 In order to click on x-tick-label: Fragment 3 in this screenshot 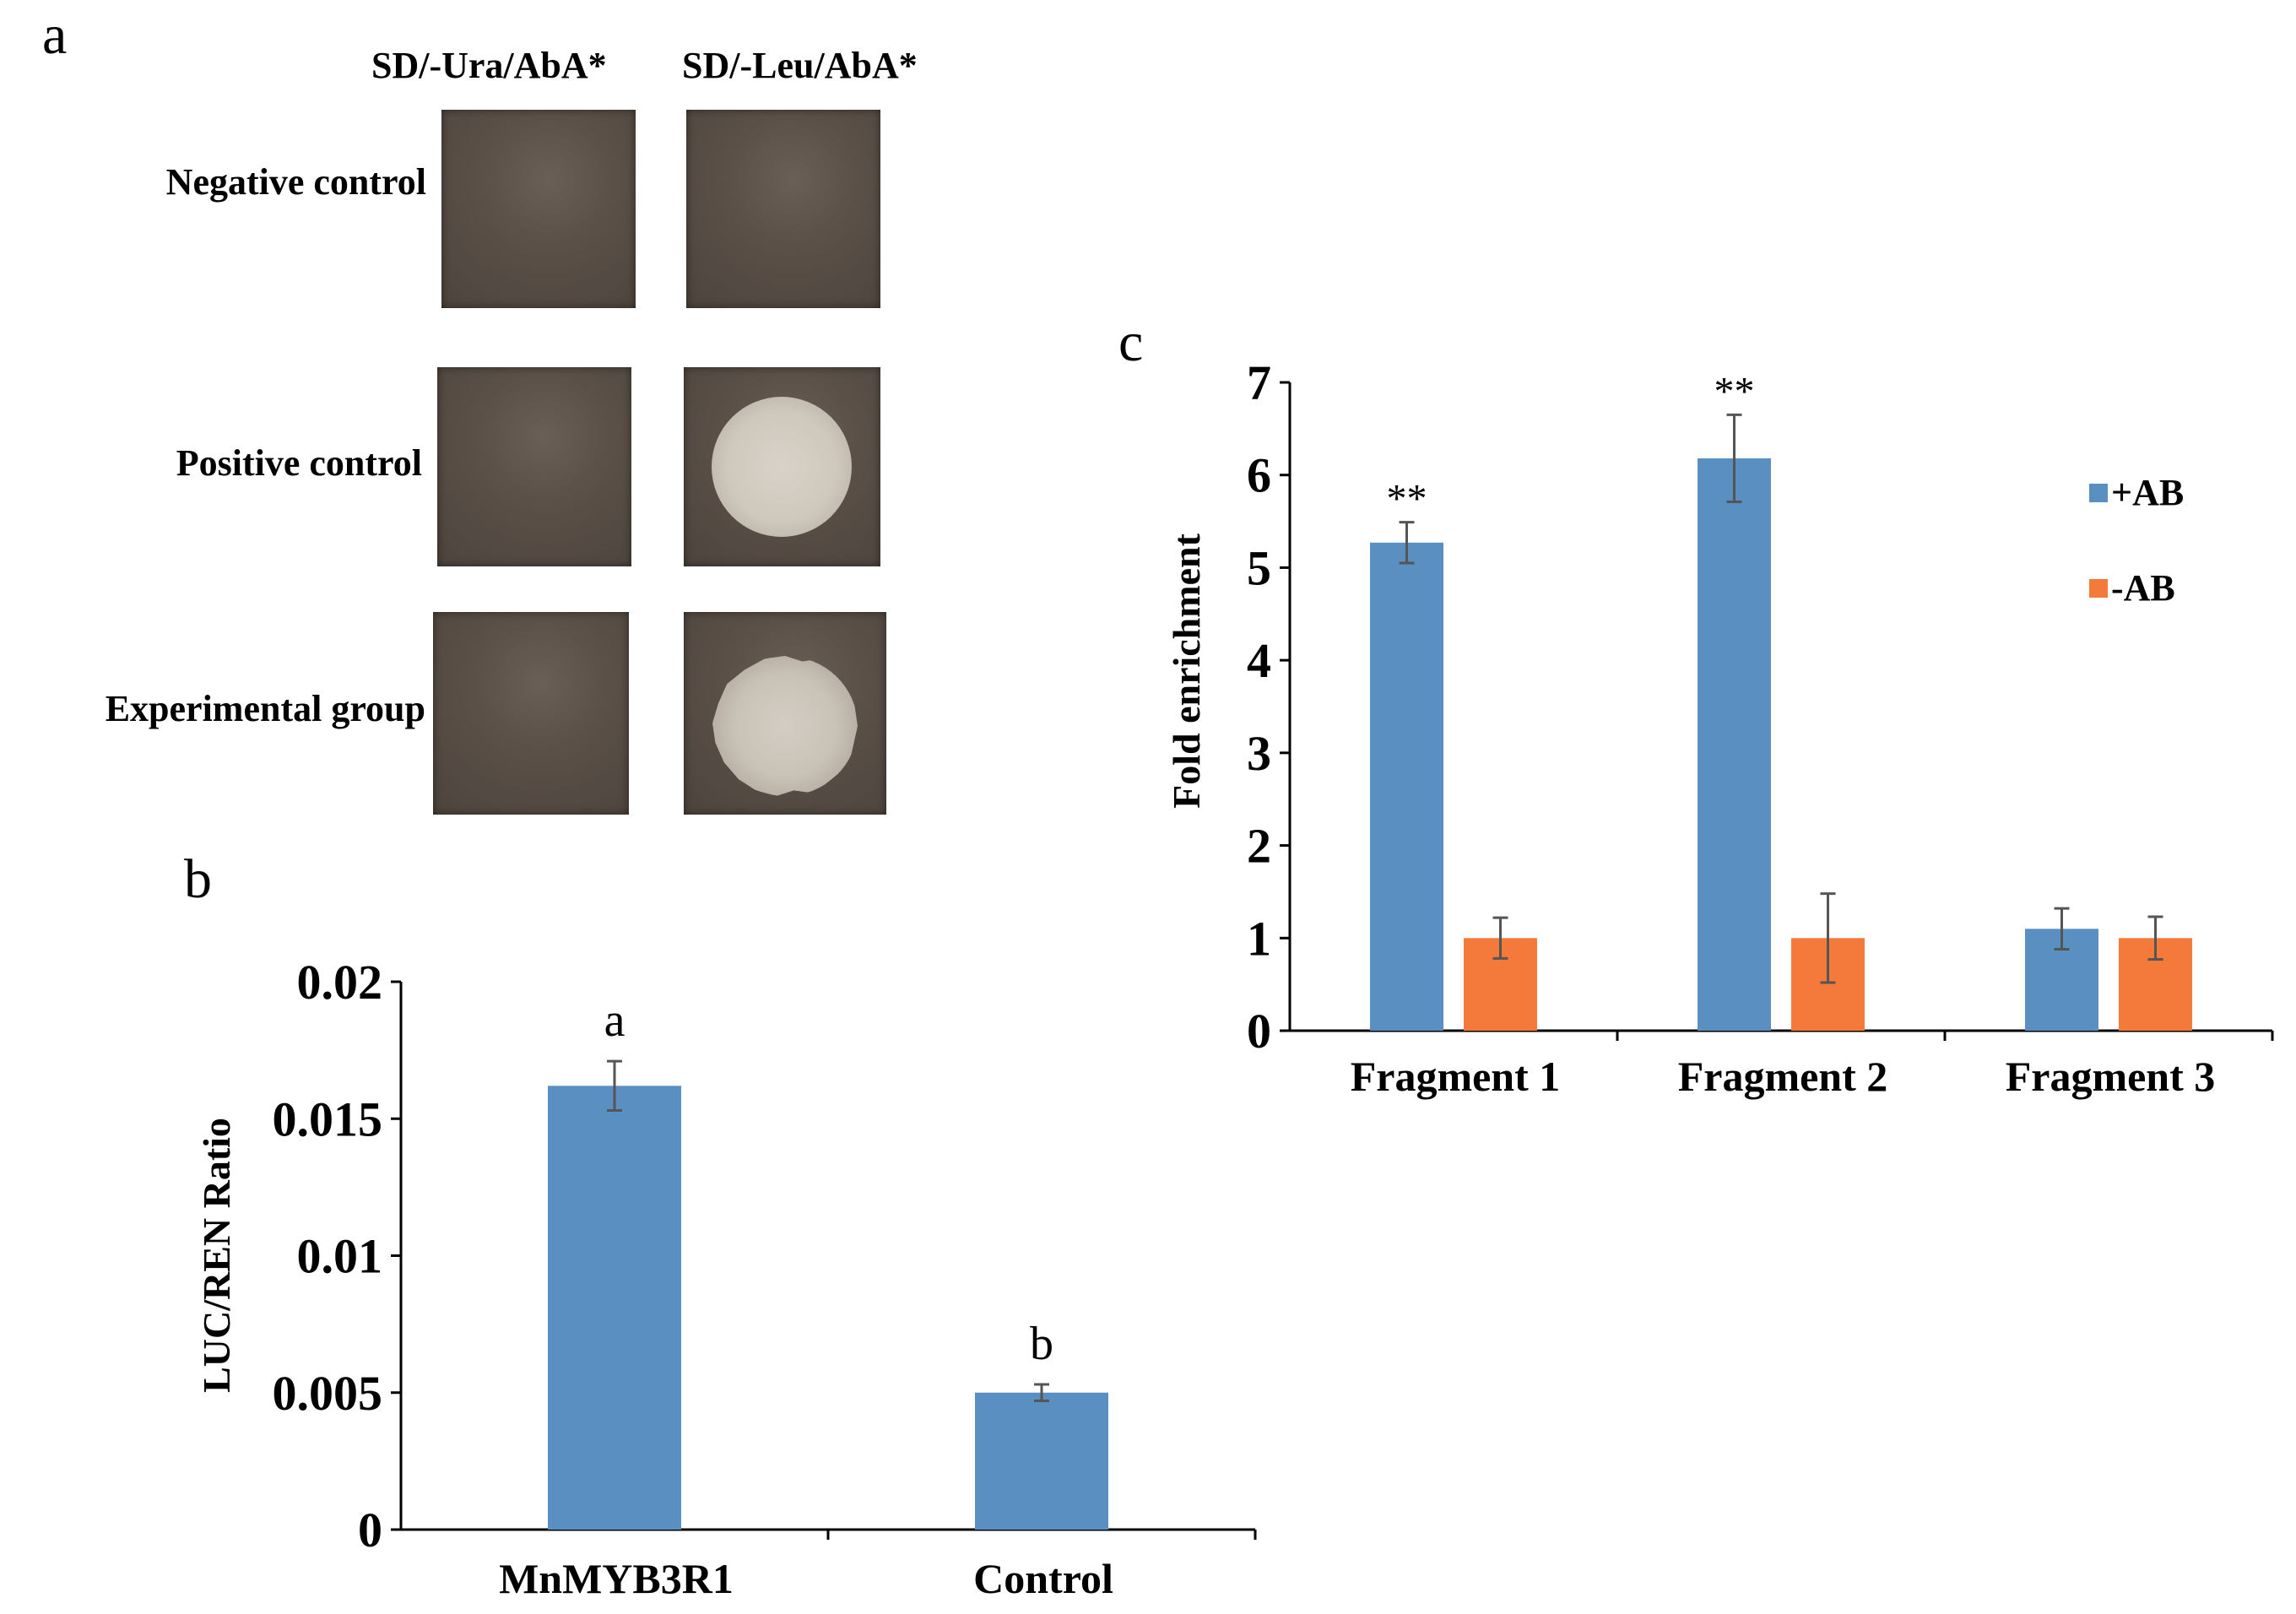, I will do `click(2111, 1076)`.